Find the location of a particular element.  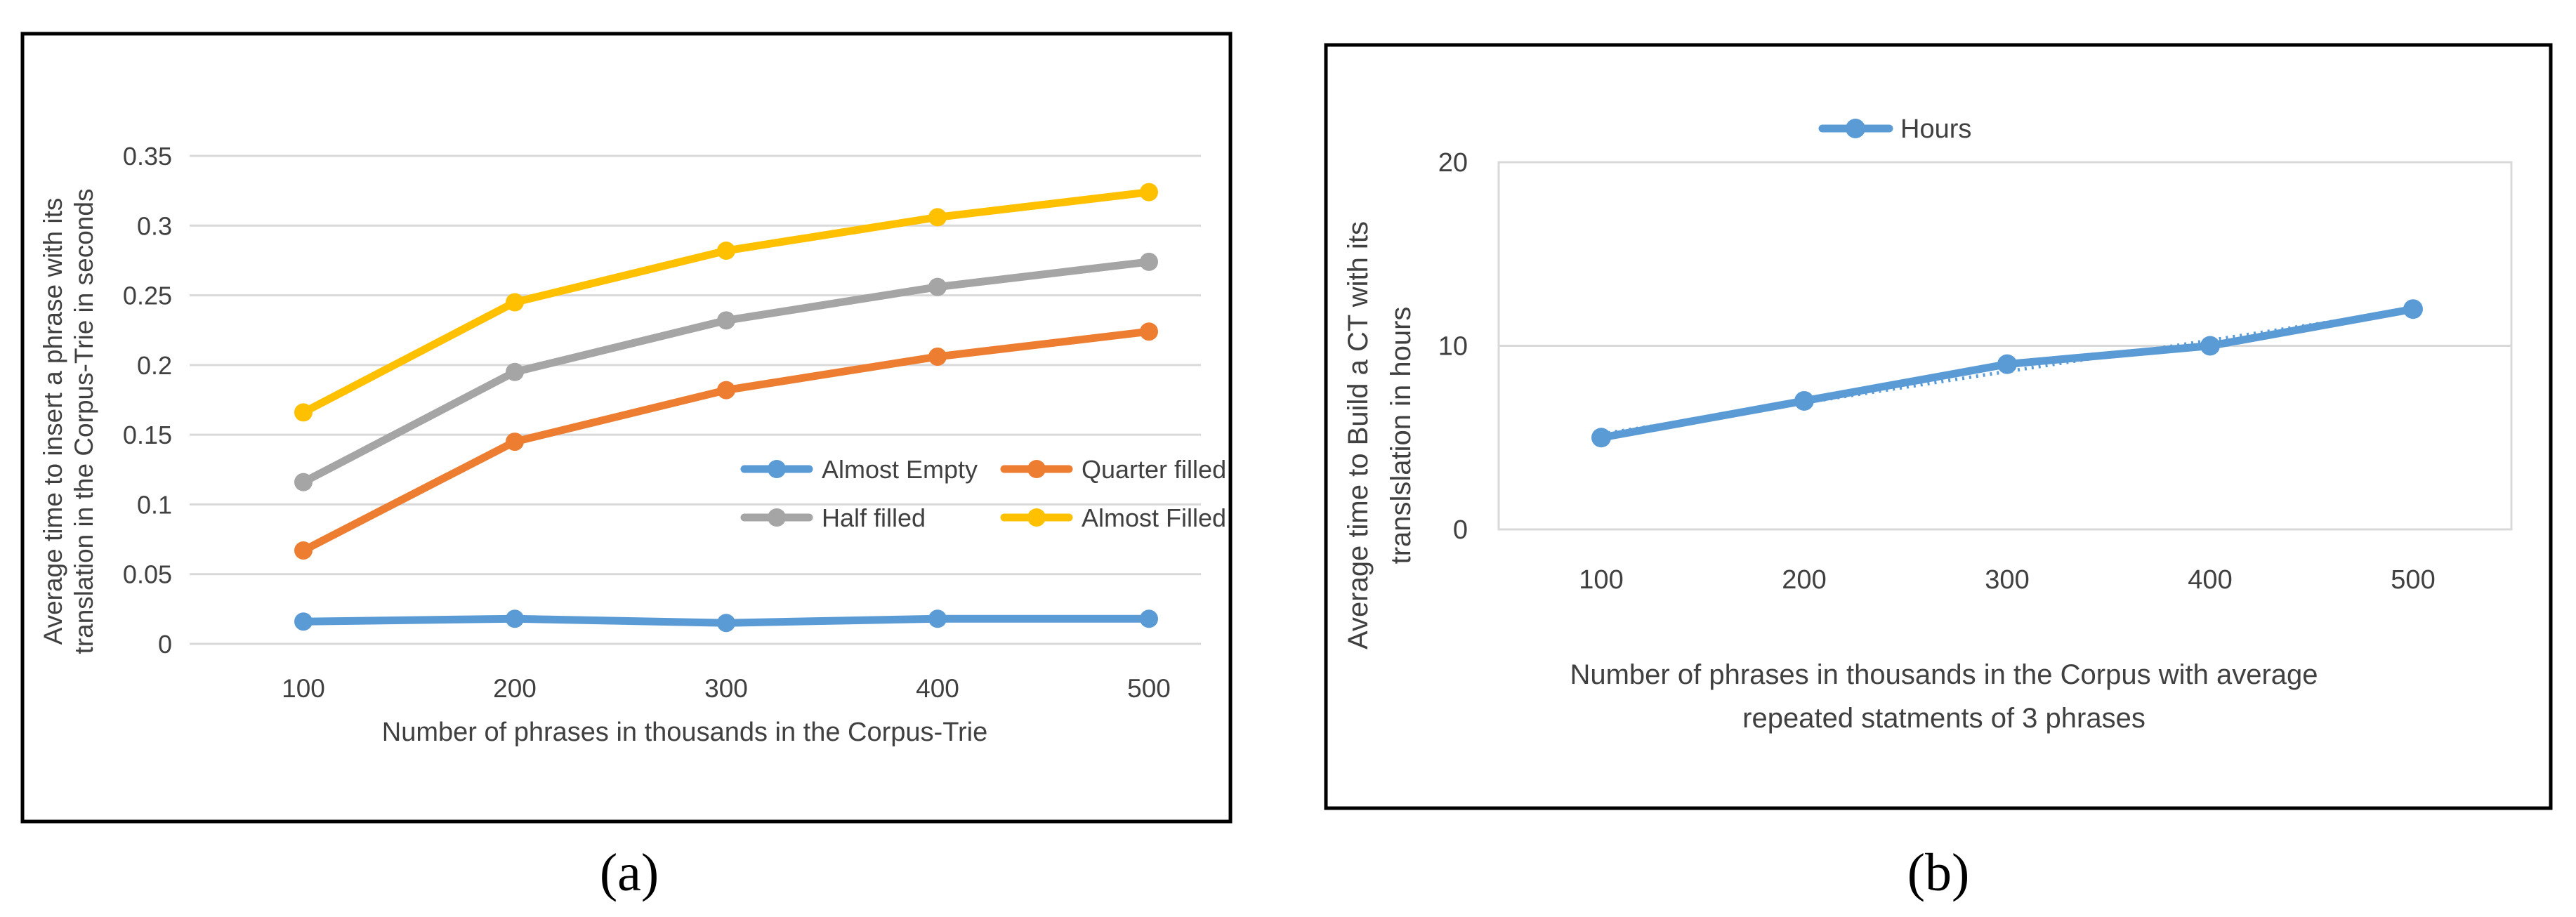

chart-a-x-tick-label: 400 is located at coordinates (937, 689).